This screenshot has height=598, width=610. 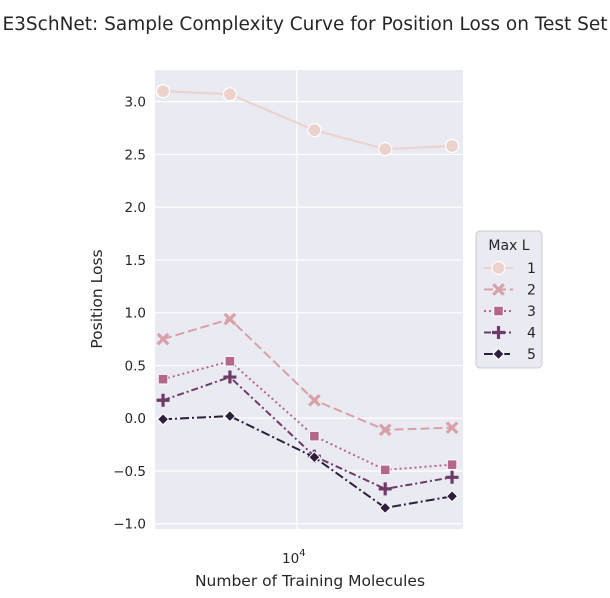 What do you see at coordinates (531, 355) in the screenshot?
I see `legend-label: 5` at bounding box center [531, 355].